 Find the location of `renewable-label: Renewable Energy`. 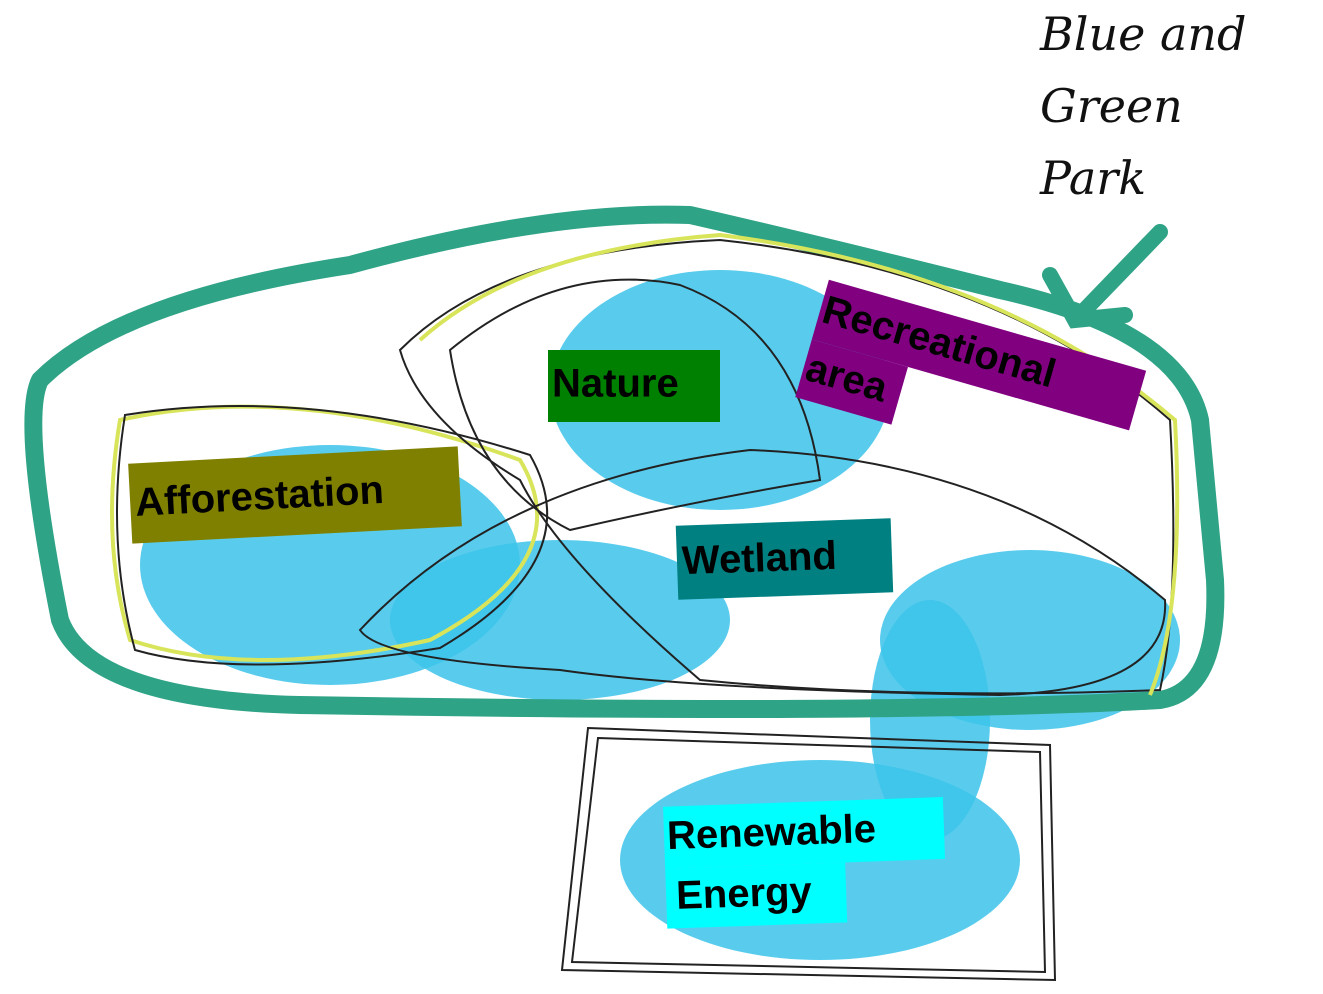

renewable-label: Renewable Energy is located at coordinates (804, 862).